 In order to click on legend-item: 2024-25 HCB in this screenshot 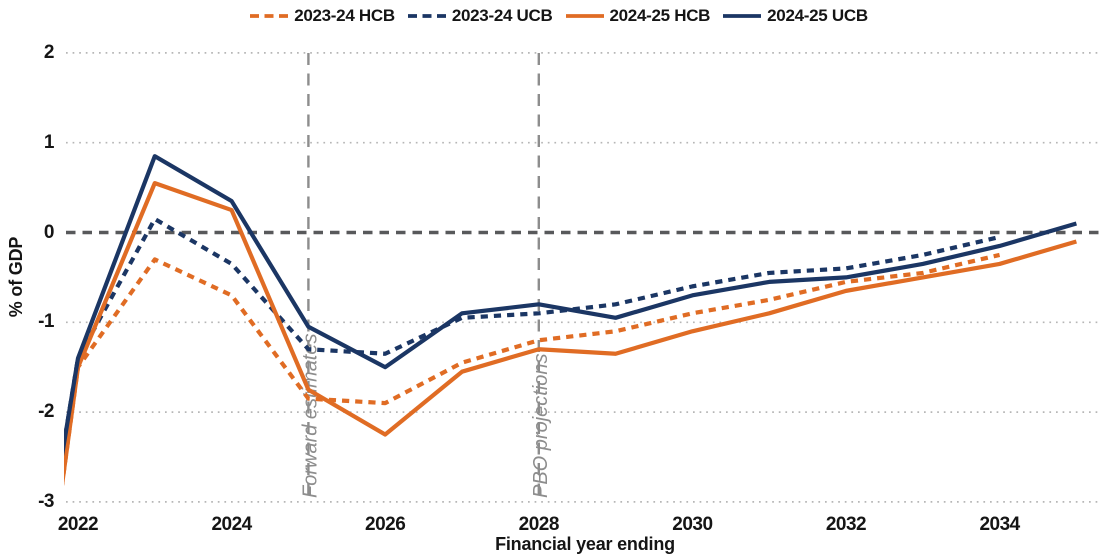, I will do `click(638, 16)`.